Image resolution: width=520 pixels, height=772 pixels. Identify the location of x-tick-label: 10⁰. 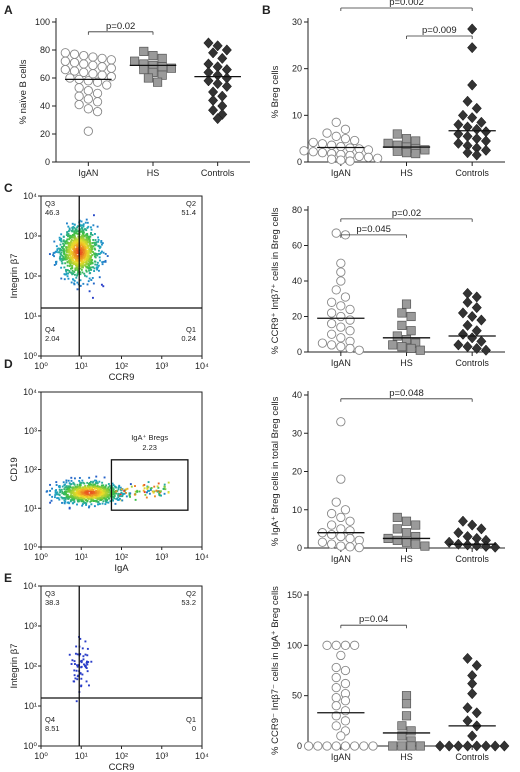
(41, 756).